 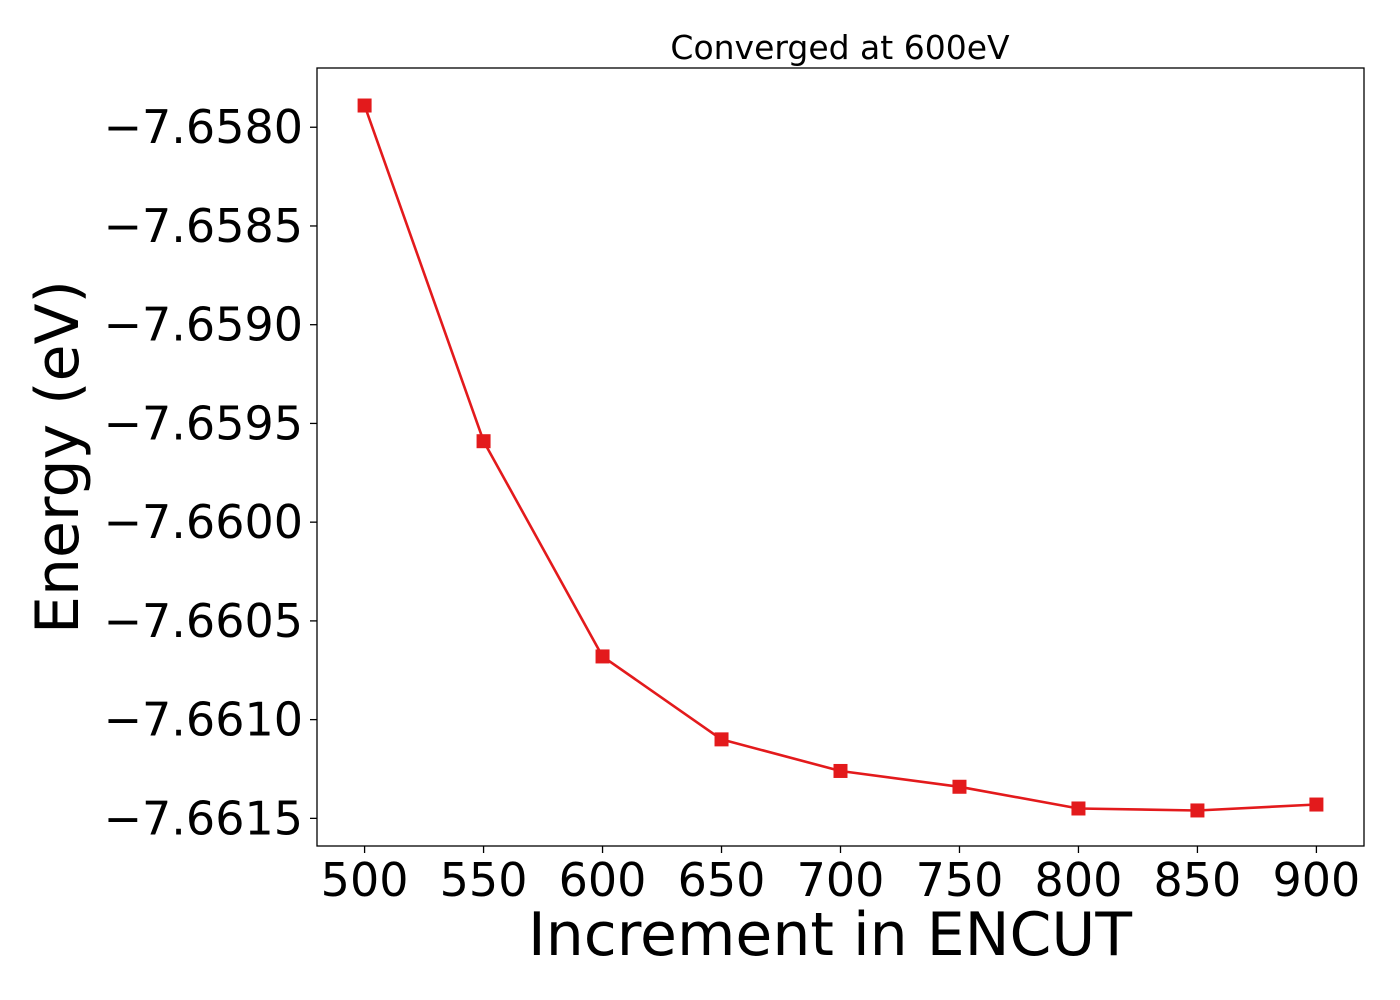 What do you see at coordinates (603, 880) in the screenshot?
I see `x-tick-label: 600` at bounding box center [603, 880].